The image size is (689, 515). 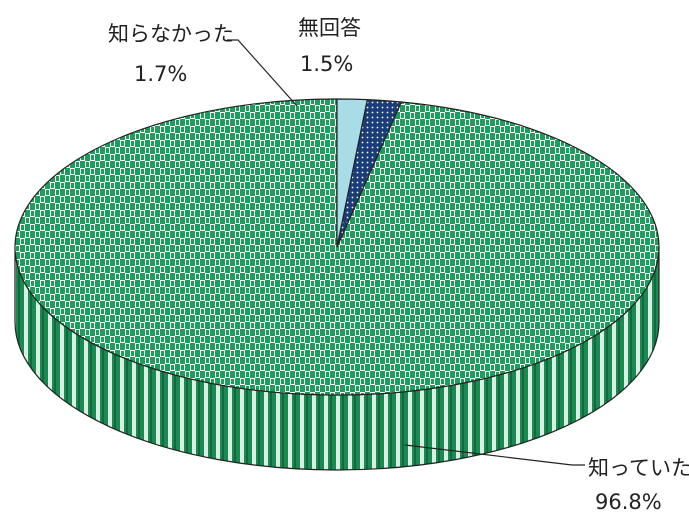 What do you see at coordinates (262, 73) in the screenshot?
I see `leader-line-unknown` at bounding box center [262, 73].